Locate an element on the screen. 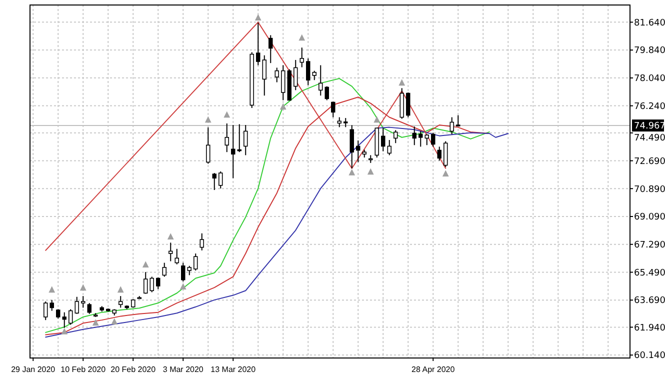 This screenshot has height=380, width=665. y-tick-label: 72.690 is located at coordinates (649, 161).